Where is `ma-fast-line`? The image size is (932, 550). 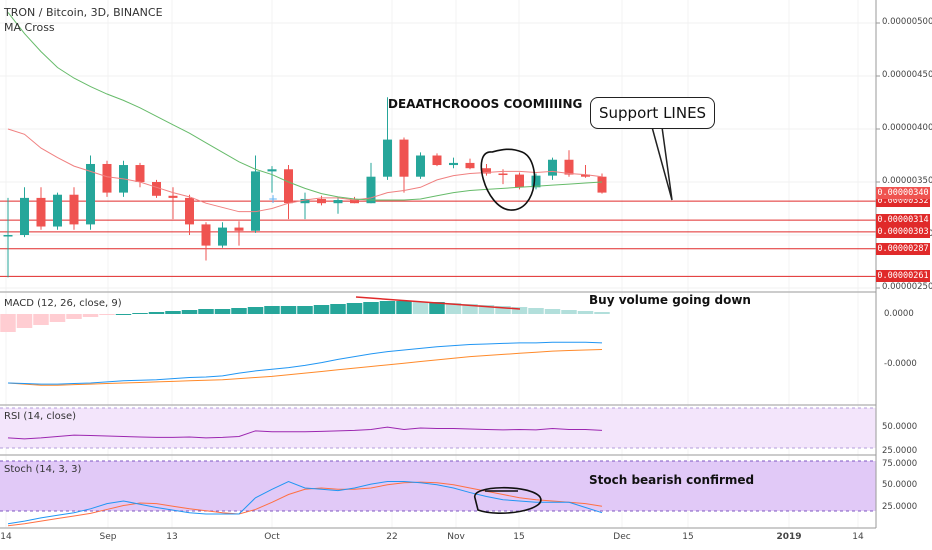 ma-fast-line is located at coordinates (305, 170).